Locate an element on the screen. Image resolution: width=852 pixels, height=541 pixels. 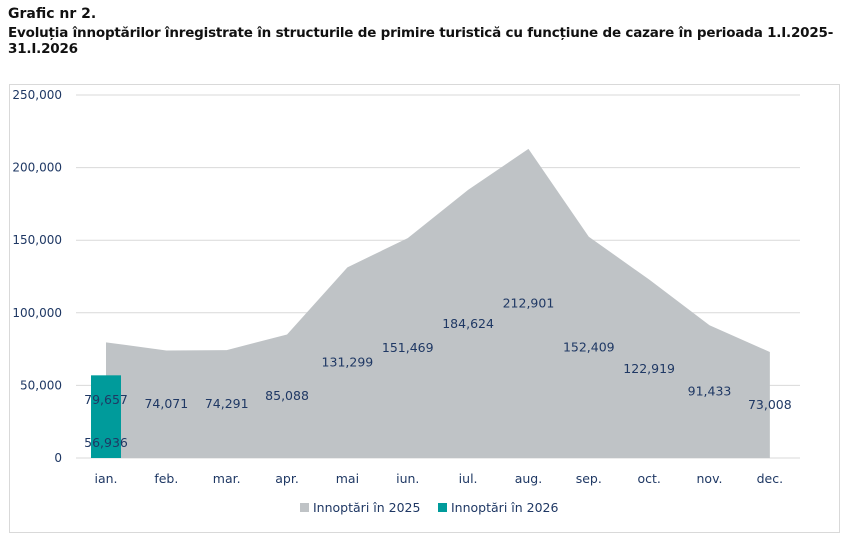
x-tick-label: mar. is located at coordinates (227, 478).